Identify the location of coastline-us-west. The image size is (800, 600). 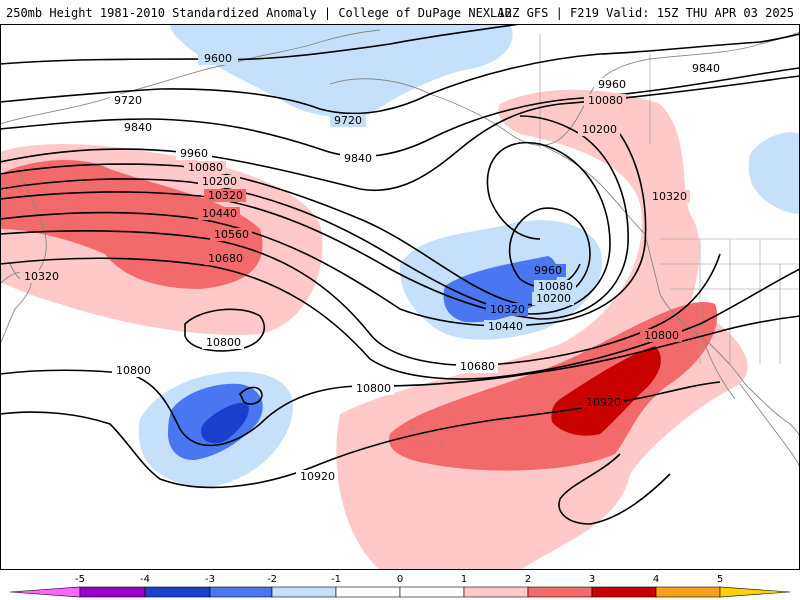
(722, 336).